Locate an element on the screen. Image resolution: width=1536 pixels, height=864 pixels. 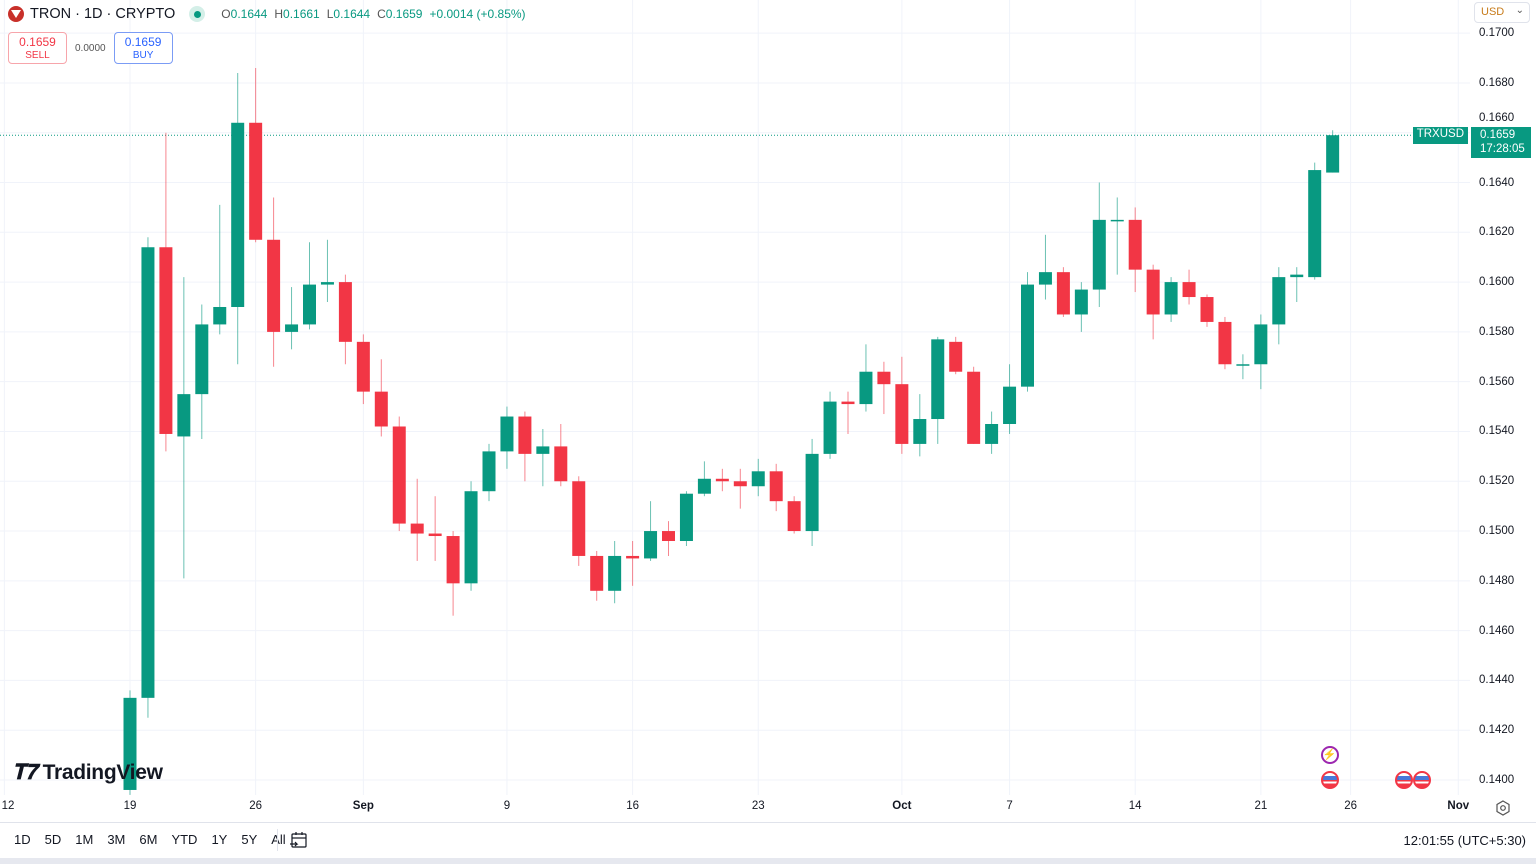
price-tick-label: 0.1600 is located at coordinates (1497, 282).